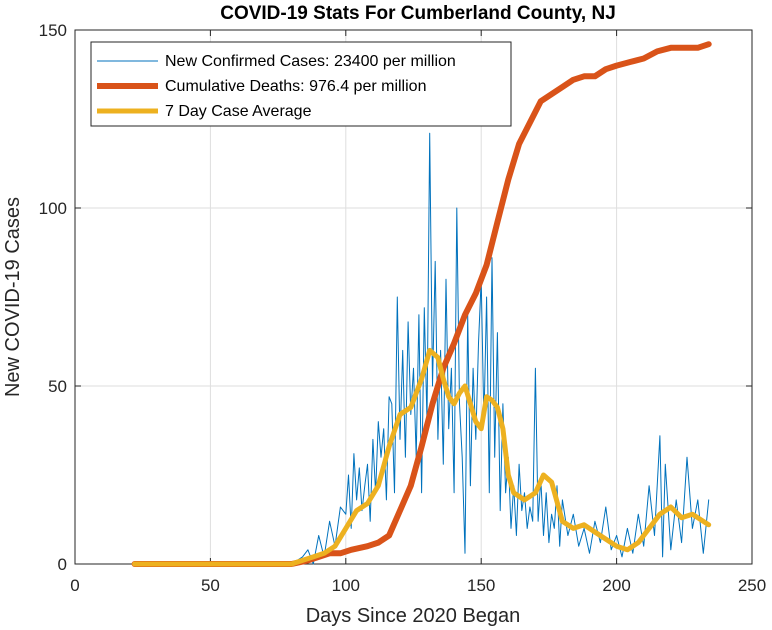  I want to click on x-axis-label: Days Since 2020 Began, so click(413, 616).